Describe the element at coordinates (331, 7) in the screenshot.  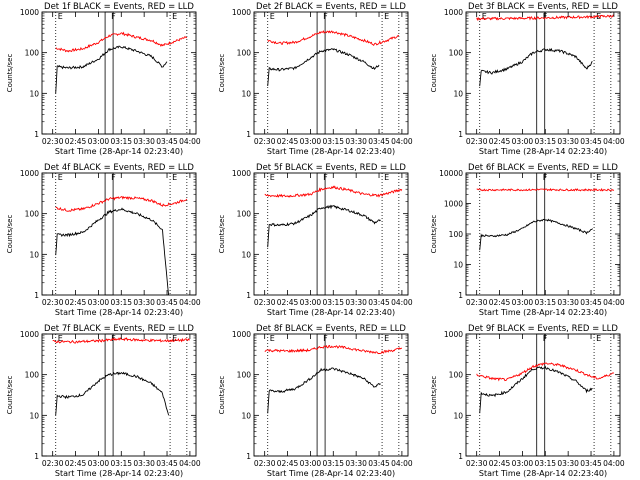
I see `panel-title: Det 2f BLACK = Events, RED = LLD` at that location.